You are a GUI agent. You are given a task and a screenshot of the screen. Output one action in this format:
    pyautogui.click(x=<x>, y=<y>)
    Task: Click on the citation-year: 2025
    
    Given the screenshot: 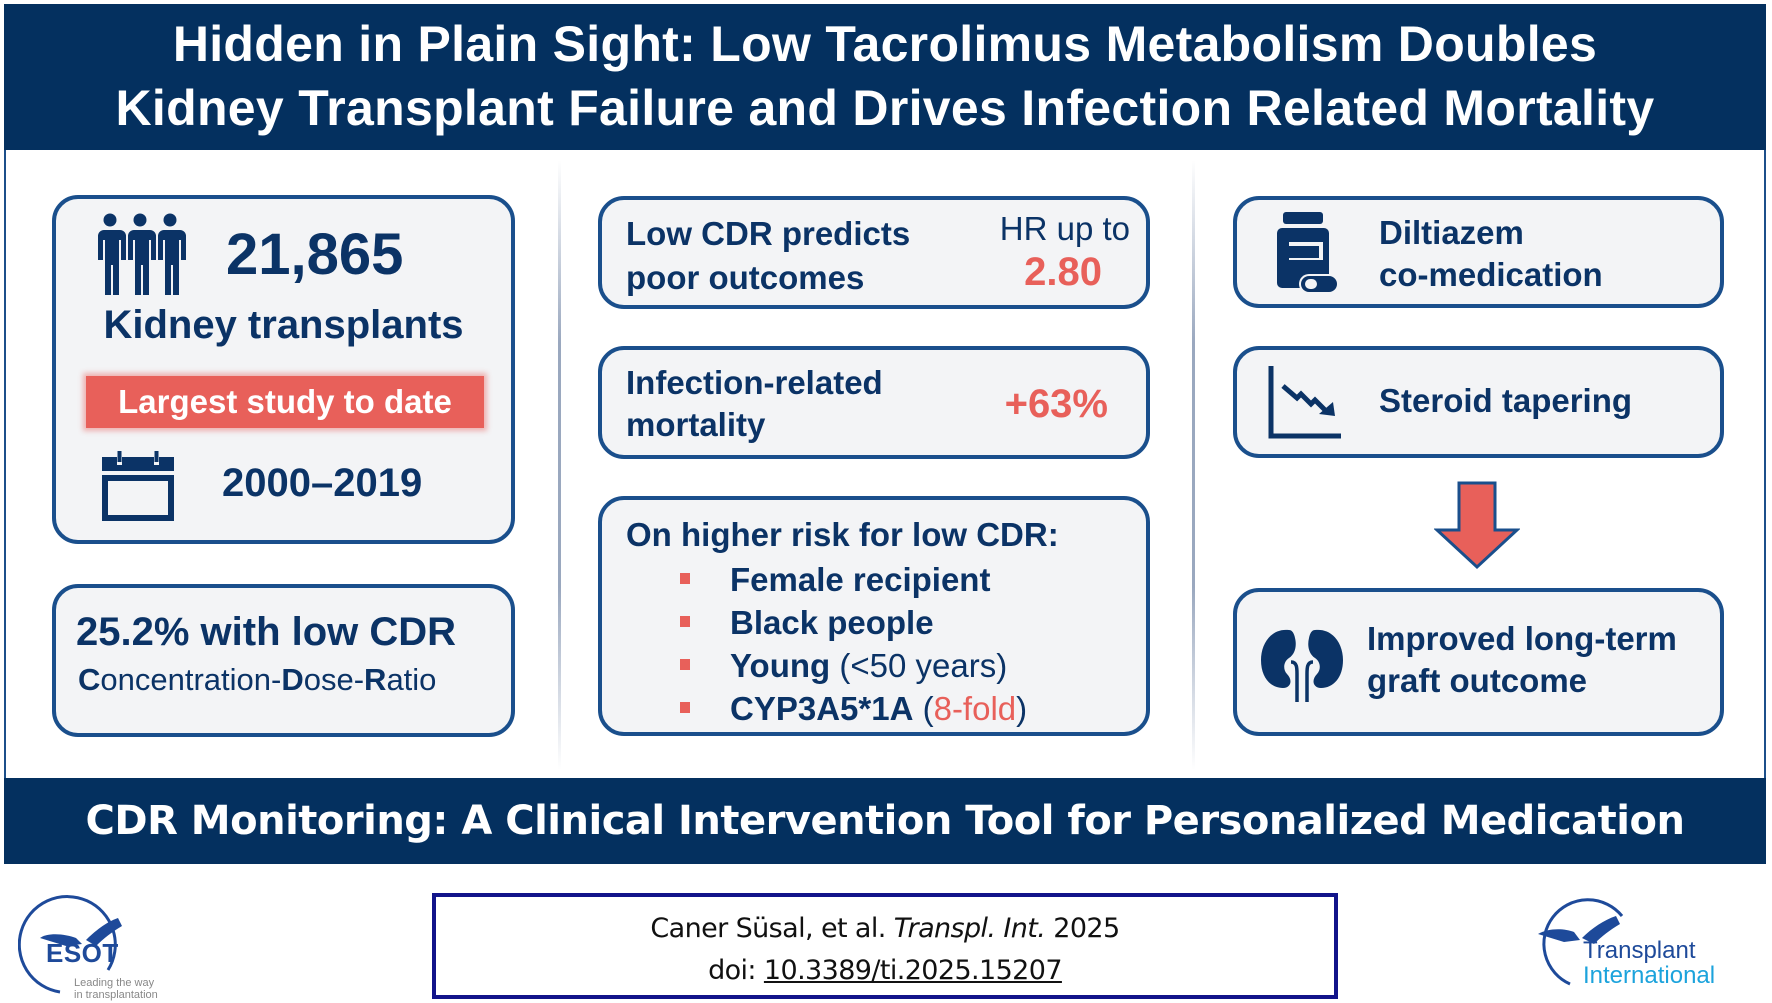 What is the action you would take?
    pyautogui.click(x=1086, y=928)
    